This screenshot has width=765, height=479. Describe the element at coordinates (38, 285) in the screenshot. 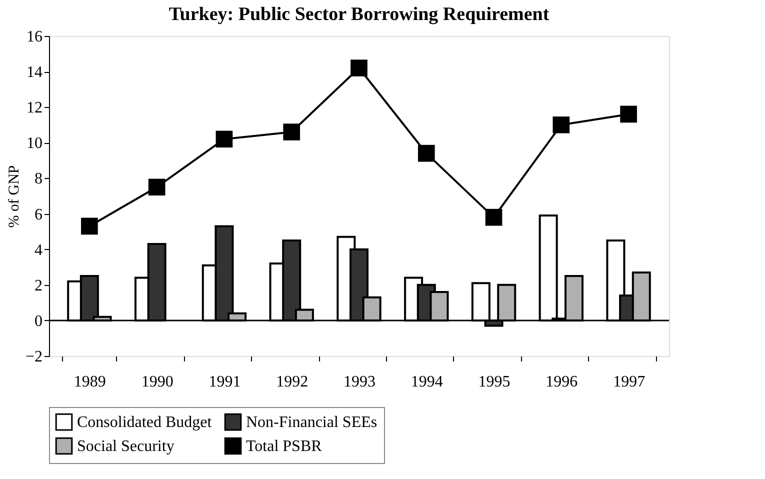

I see `y-tick-label: 2` at that location.